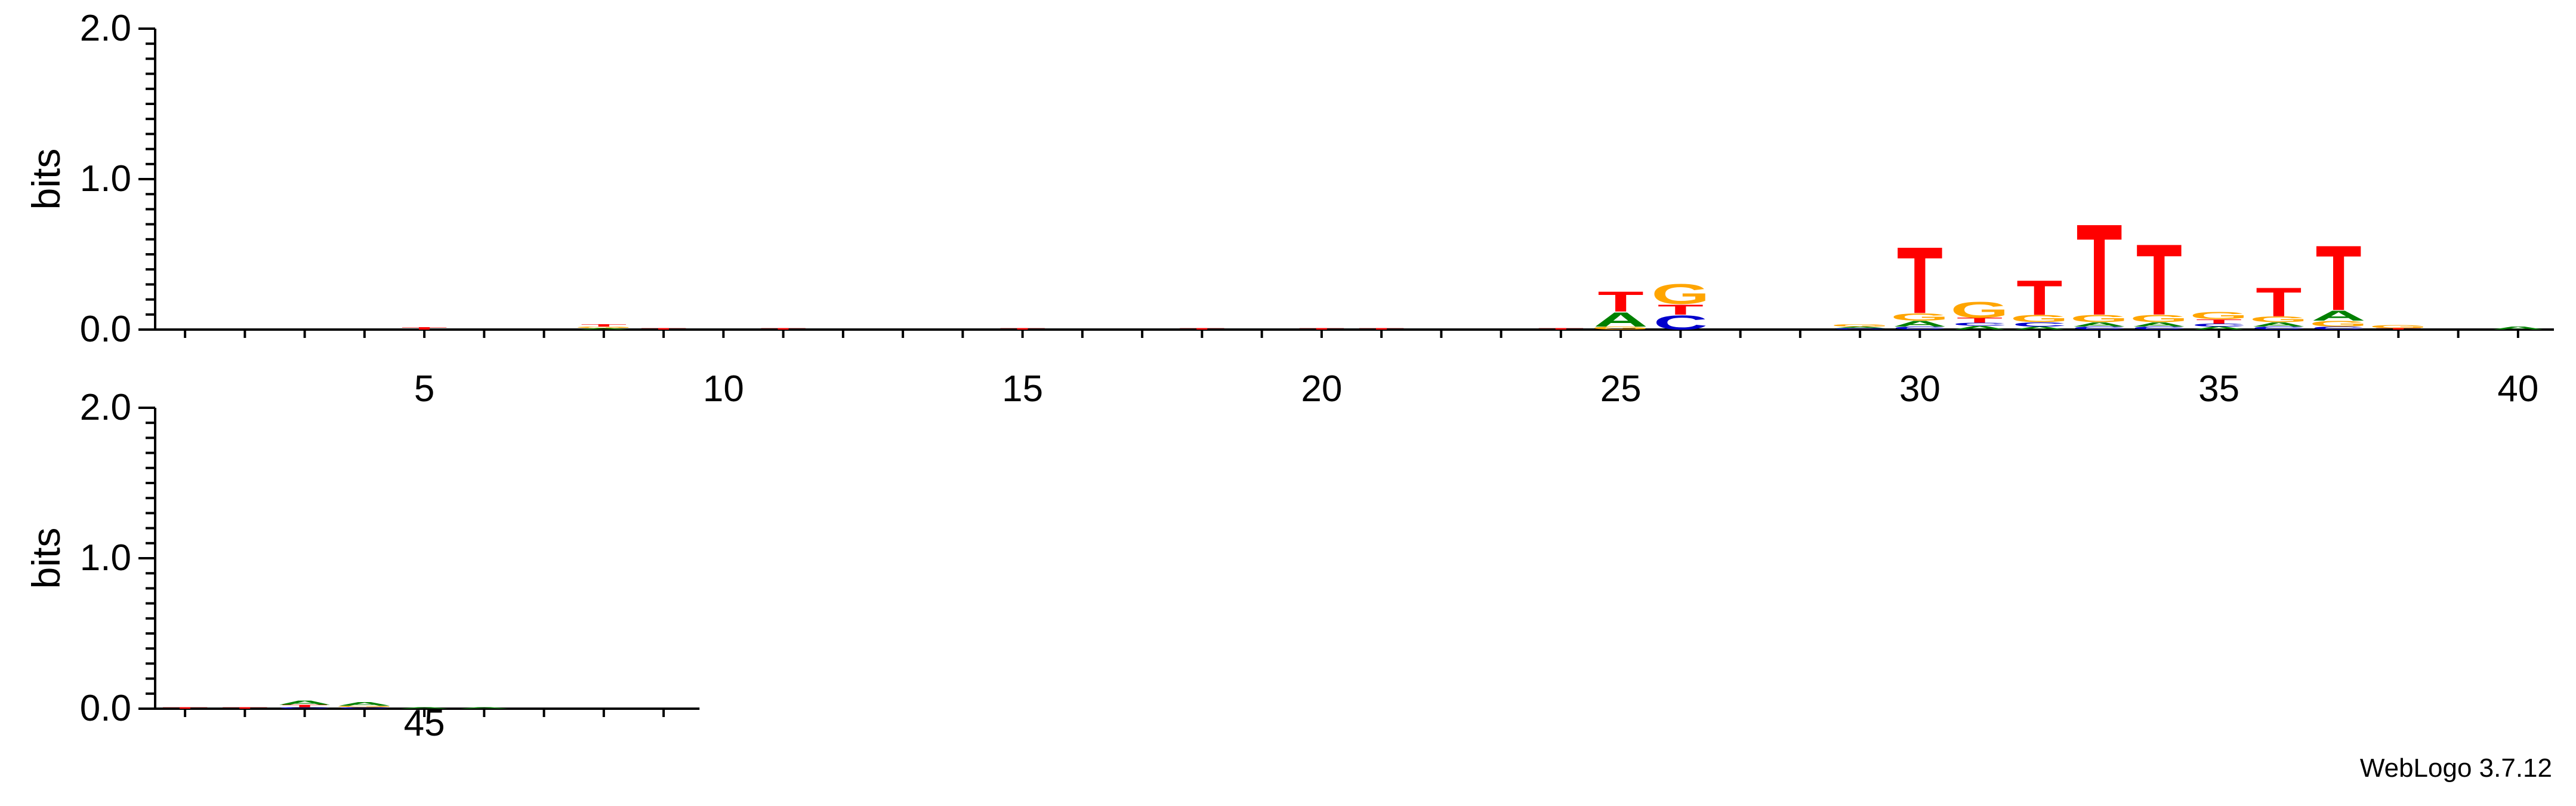  Describe the element at coordinates (2517, 389) in the screenshot. I see `x-tick-label: 40` at that location.